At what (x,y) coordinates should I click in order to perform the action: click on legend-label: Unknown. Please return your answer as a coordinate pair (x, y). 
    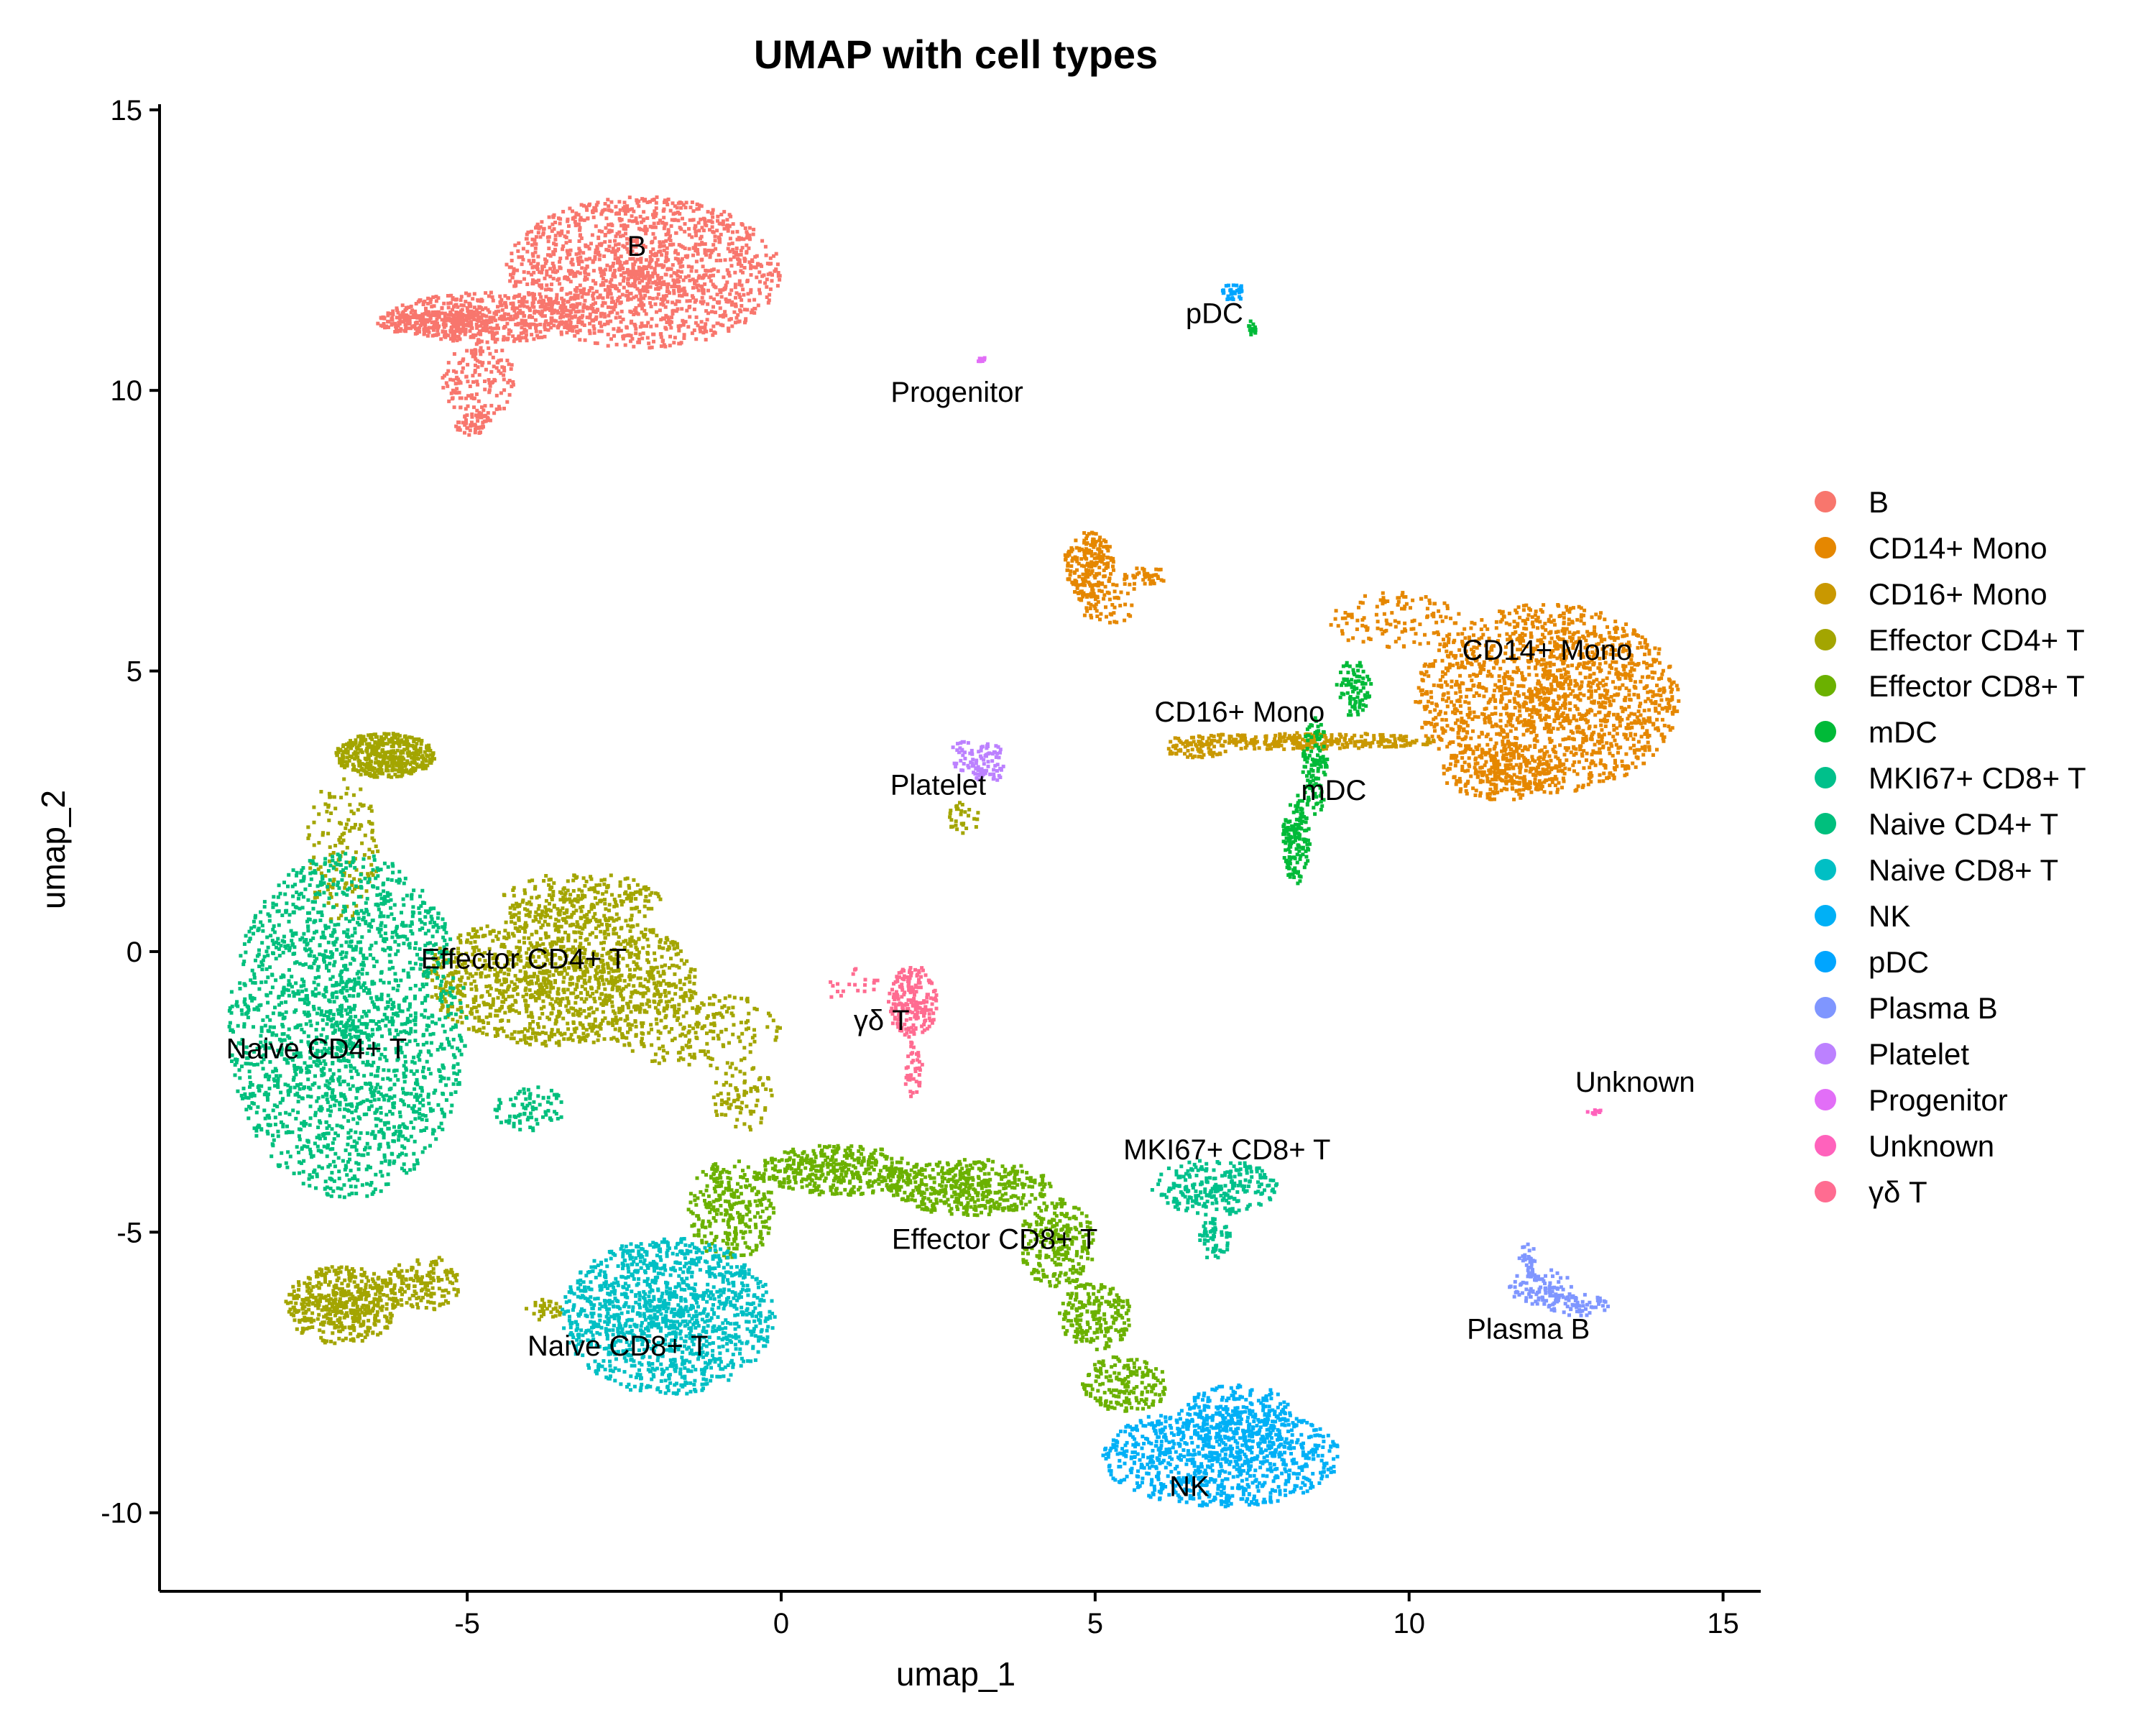
    Looking at the image, I should click on (1931, 1146).